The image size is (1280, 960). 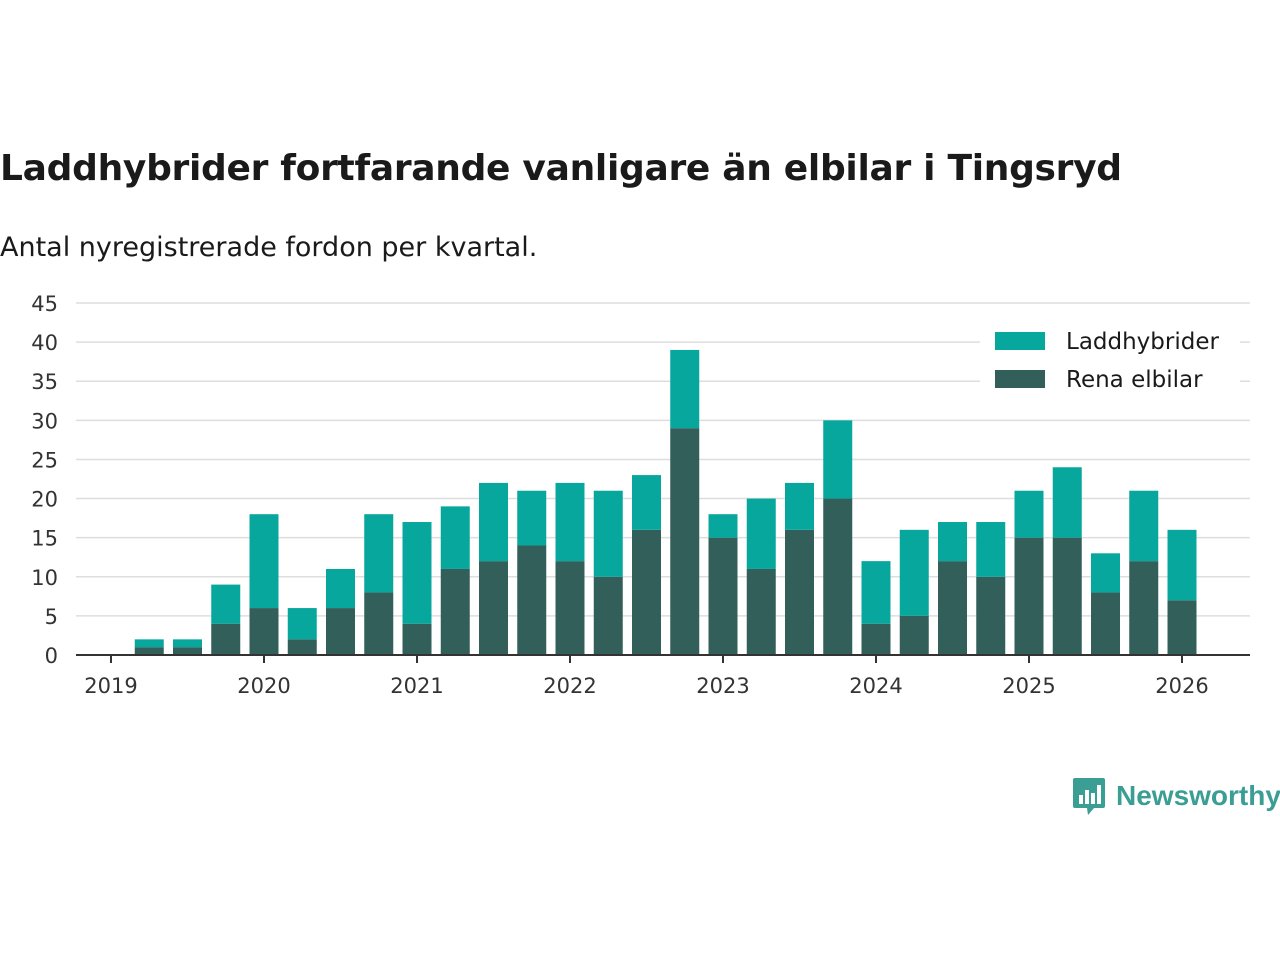 I want to click on x-tick-label: 2023, so click(x=722, y=686).